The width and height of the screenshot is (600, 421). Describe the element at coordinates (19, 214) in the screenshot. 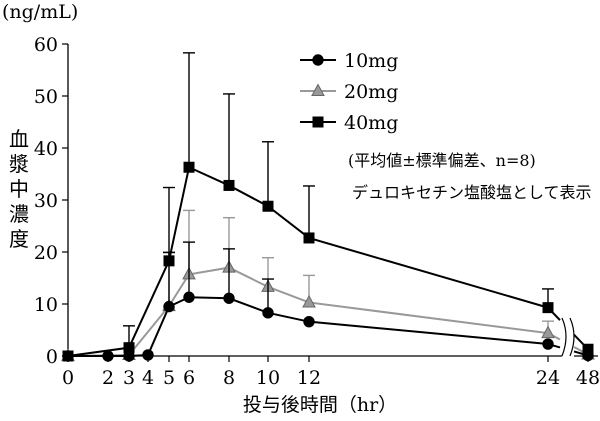

I see `y-axis-label-char: 濃` at that location.